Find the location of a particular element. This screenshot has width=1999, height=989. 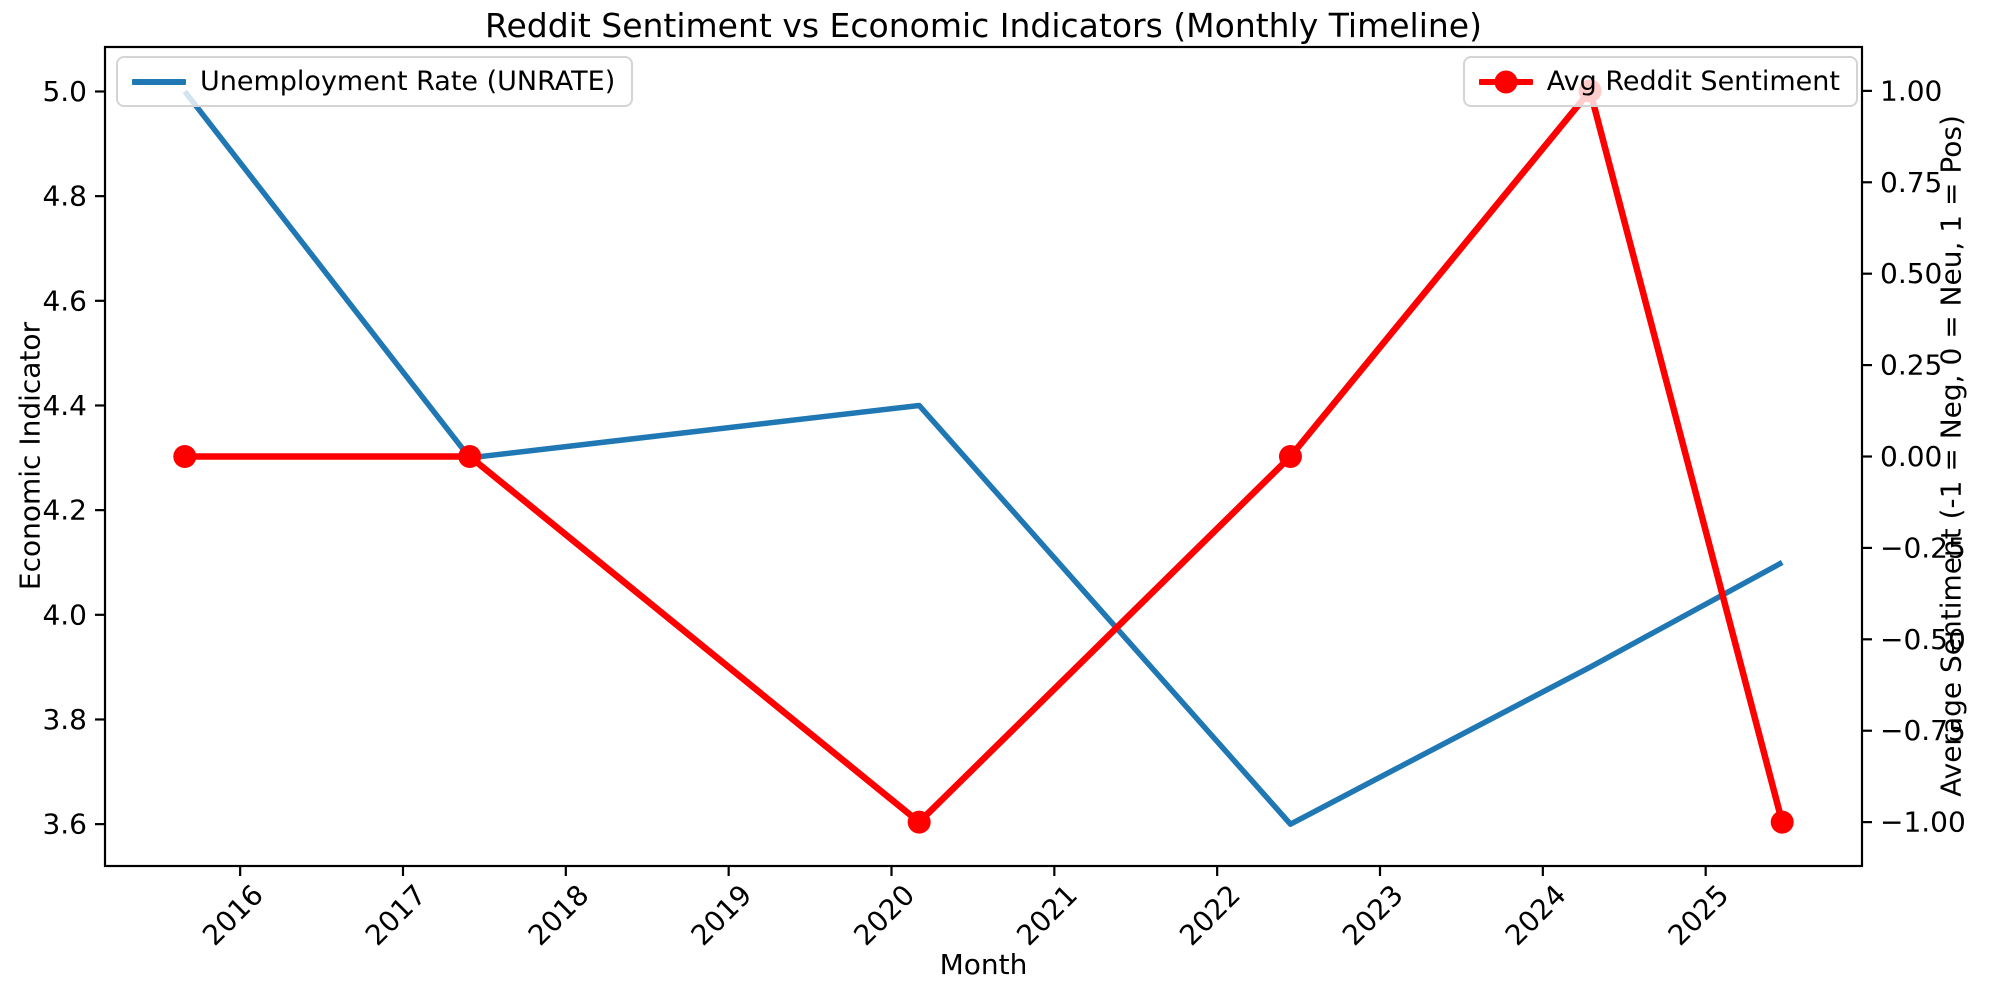

x-tick-label: 2025 is located at coordinates (1699, 915).